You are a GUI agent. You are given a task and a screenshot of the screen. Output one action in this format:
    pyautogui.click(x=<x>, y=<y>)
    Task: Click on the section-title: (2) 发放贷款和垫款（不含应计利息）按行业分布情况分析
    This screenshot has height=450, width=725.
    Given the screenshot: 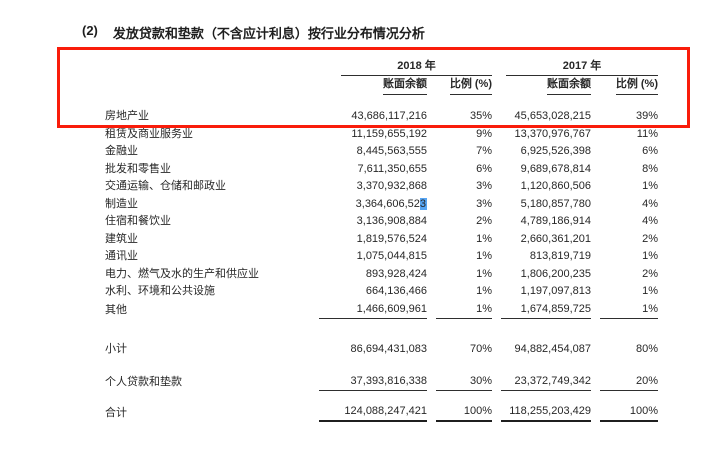 What is the action you would take?
    pyautogui.click(x=253, y=32)
    